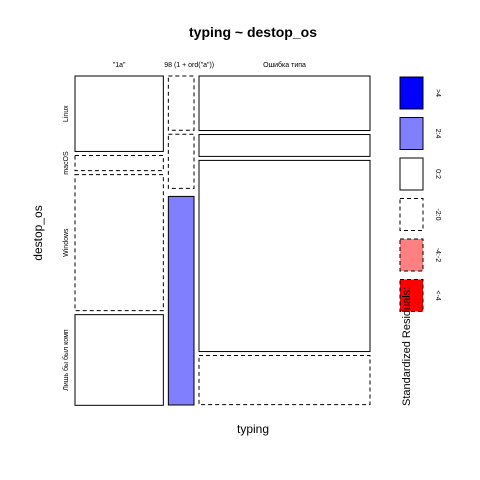  Describe the element at coordinates (66, 163) in the screenshot. I see `row-label: macOS` at that location.